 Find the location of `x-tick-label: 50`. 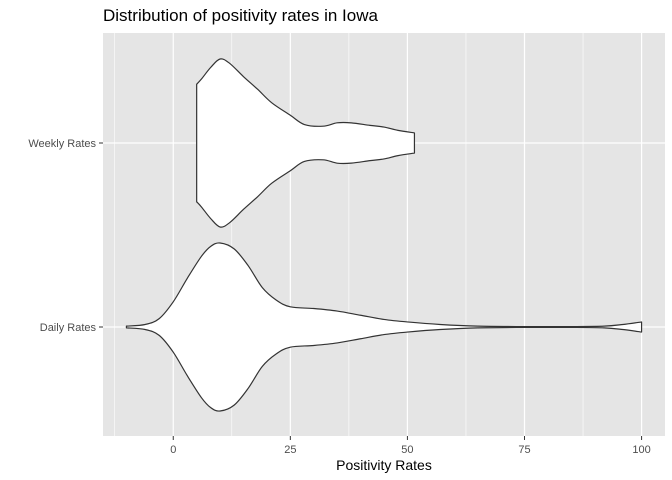

x-tick-label: 50 is located at coordinates (407, 450).